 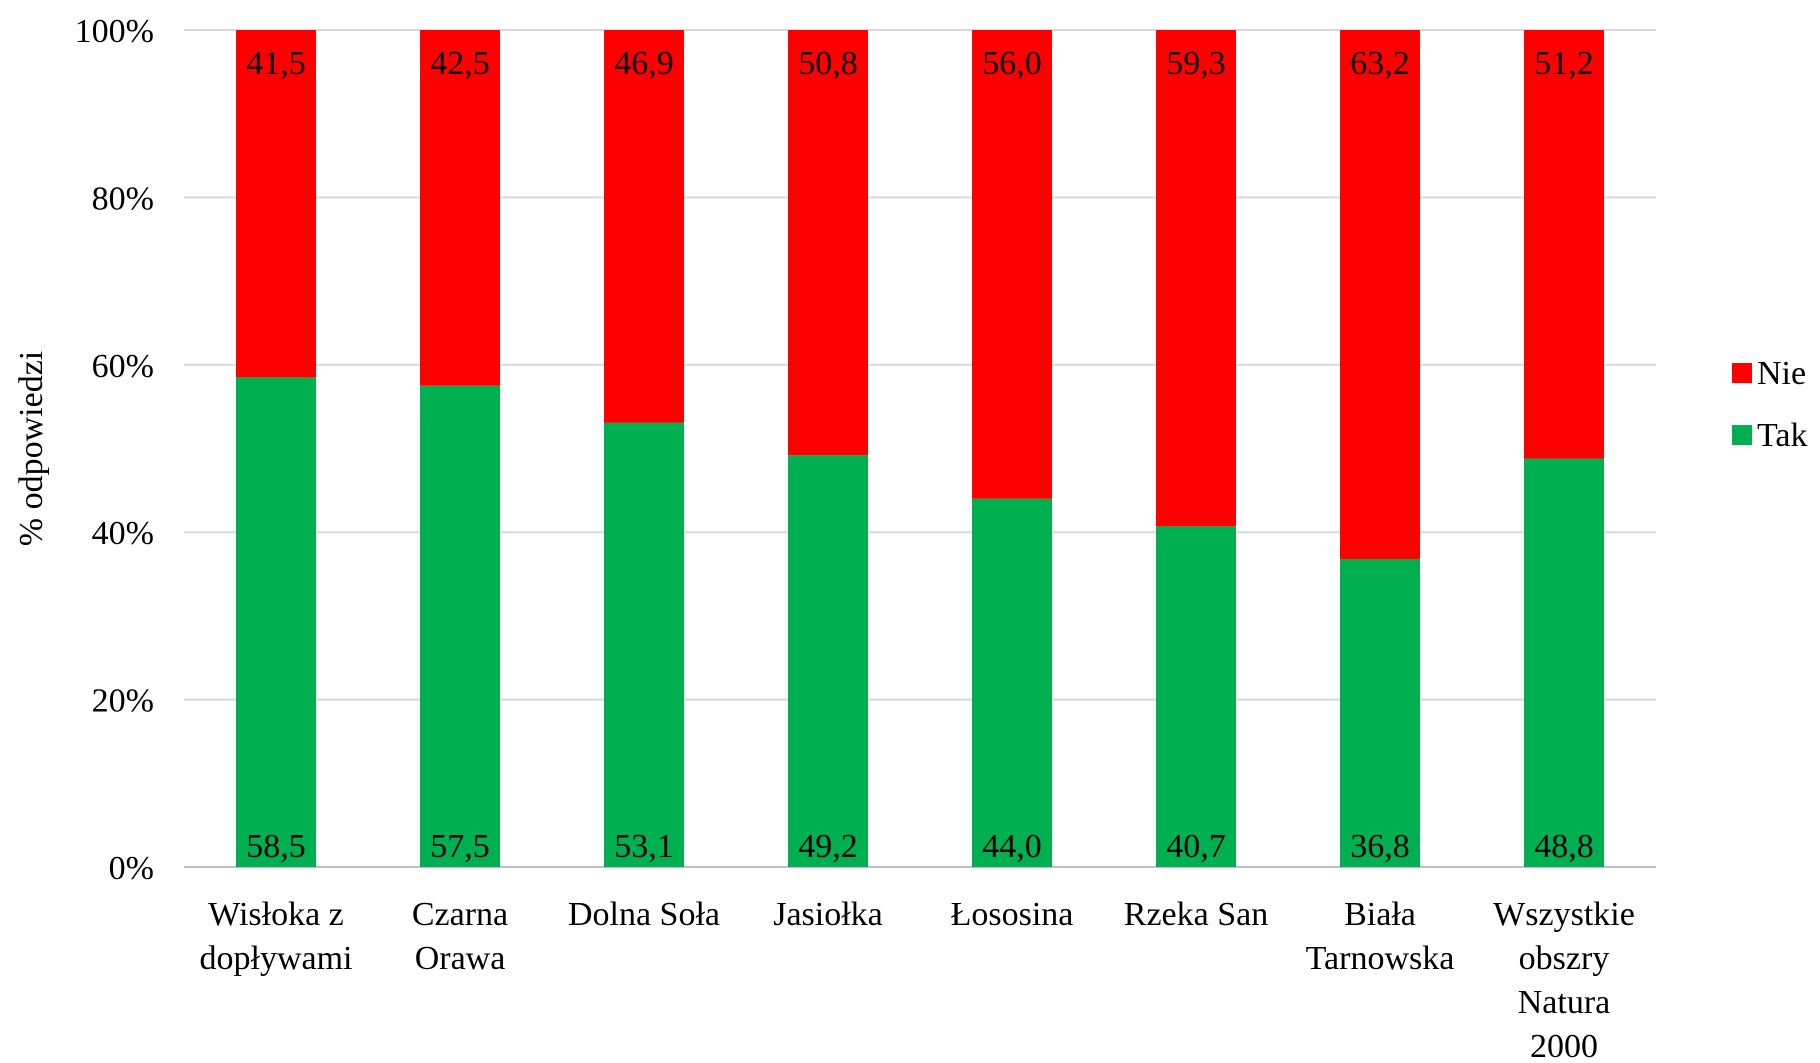 What do you see at coordinates (644, 846) in the screenshot?
I see `data-label-tak: 53,1` at bounding box center [644, 846].